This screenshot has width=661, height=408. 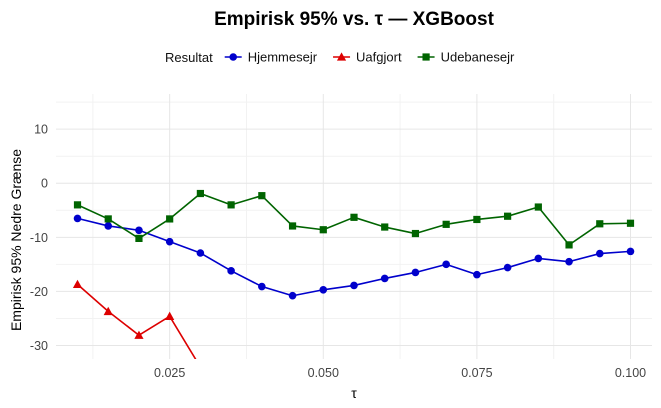 I want to click on y-tick-label: 10, so click(x=41, y=130).